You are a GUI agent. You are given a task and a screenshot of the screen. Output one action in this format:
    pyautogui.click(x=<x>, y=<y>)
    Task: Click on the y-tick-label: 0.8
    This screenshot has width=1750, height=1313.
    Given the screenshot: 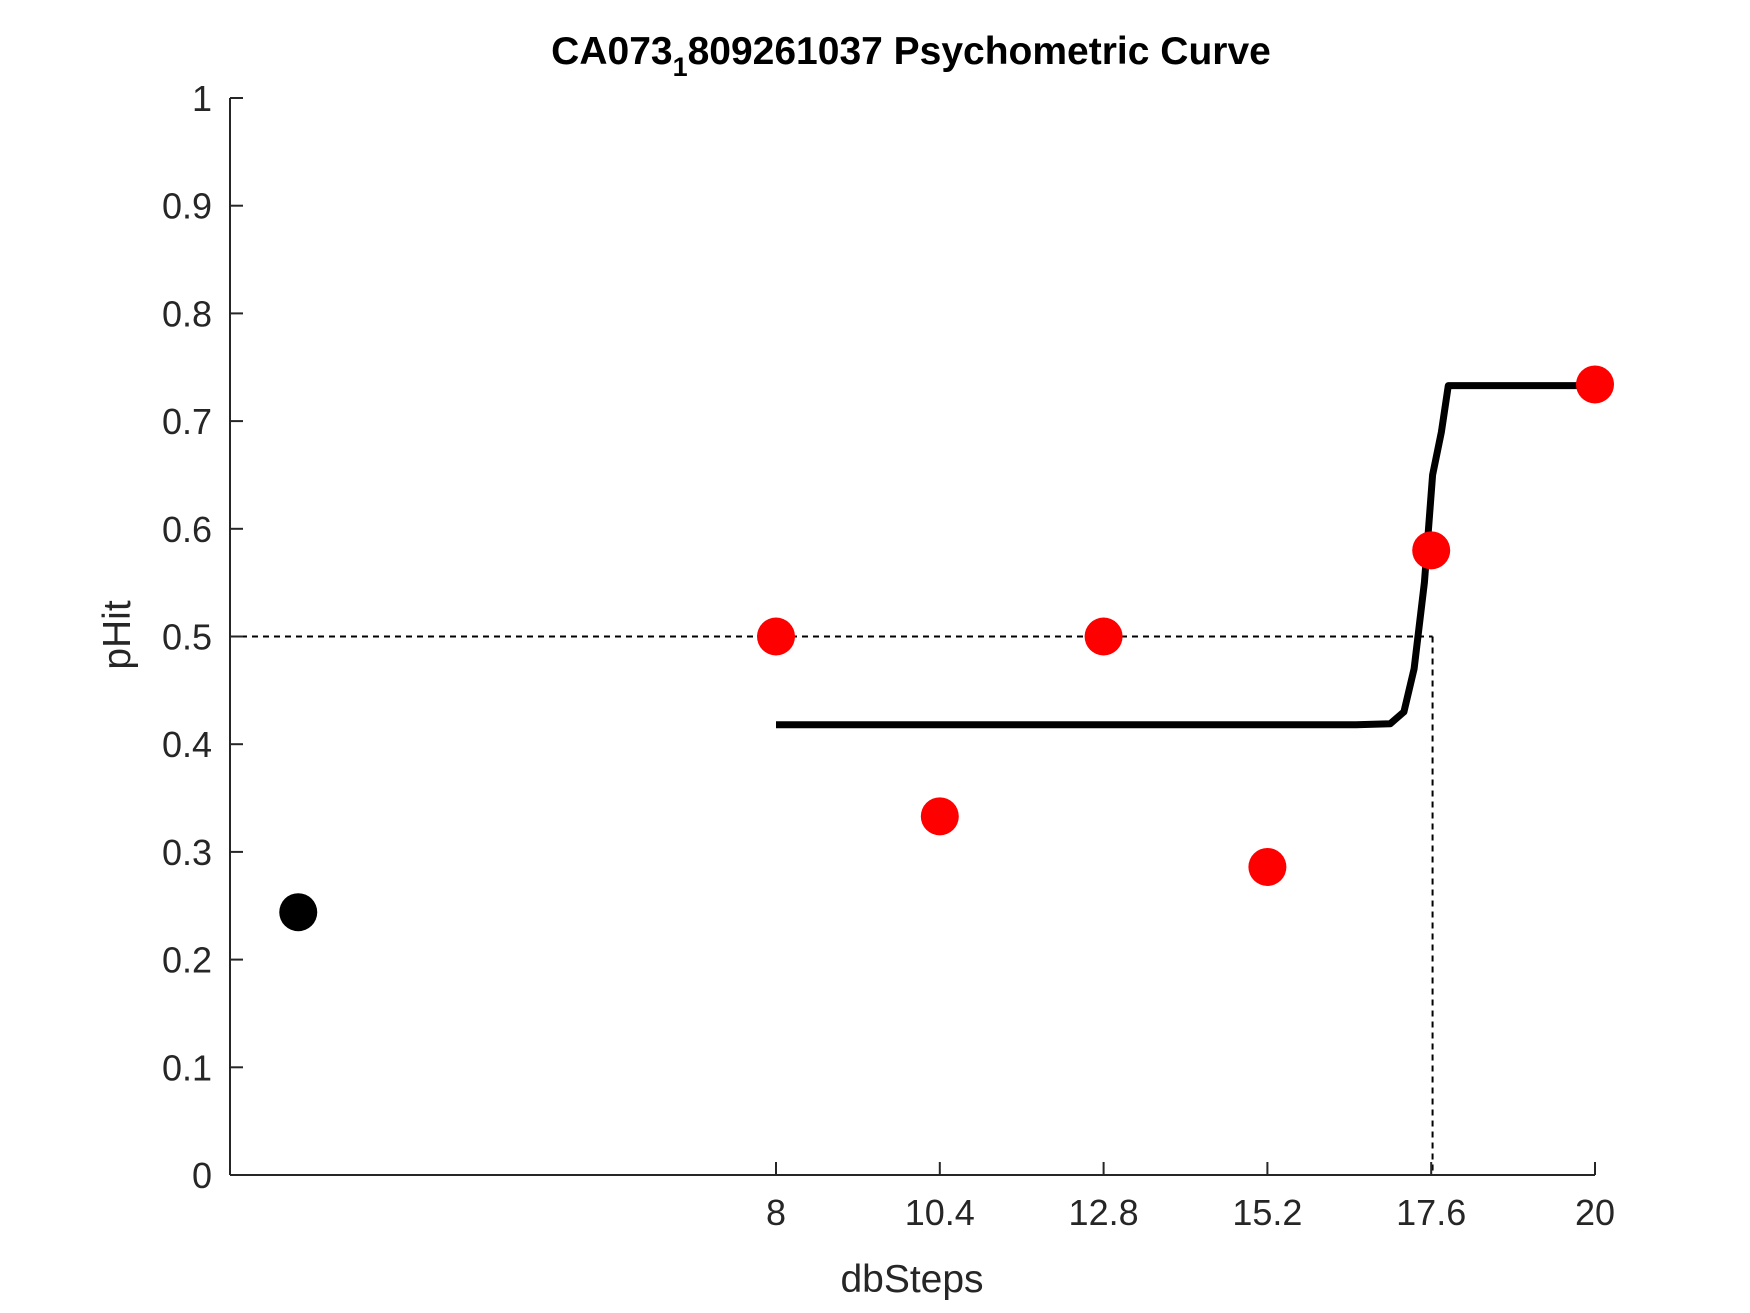 What is the action you would take?
    pyautogui.click(x=187, y=313)
    